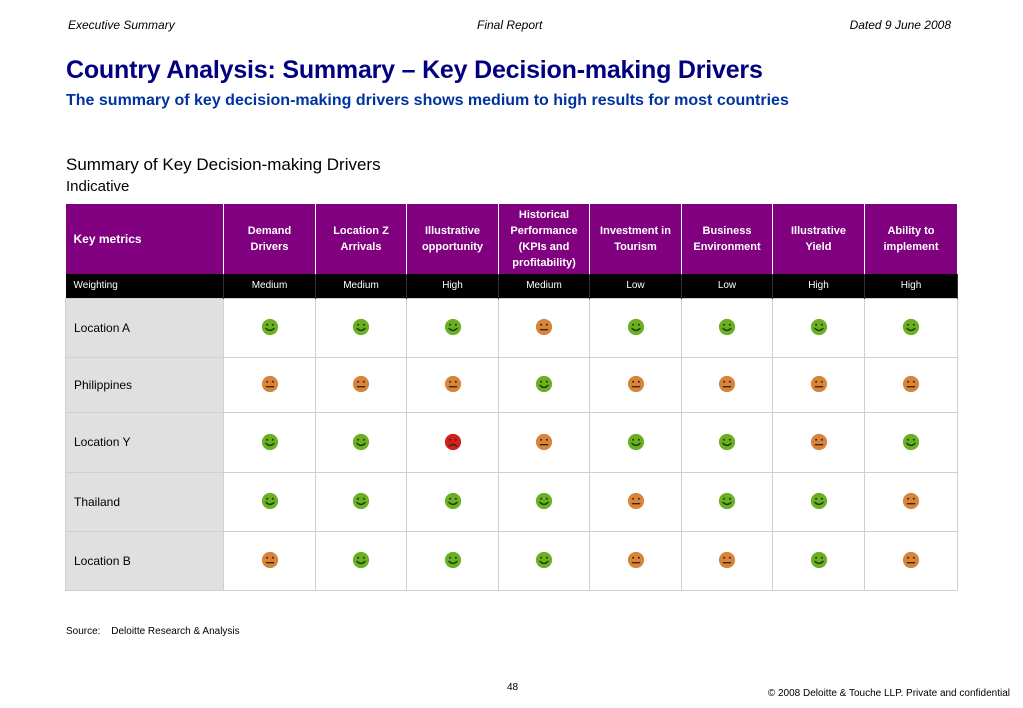 This screenshot has width=1023, height=708. I want to click on column-header-line: Demand, so click(269, 231).